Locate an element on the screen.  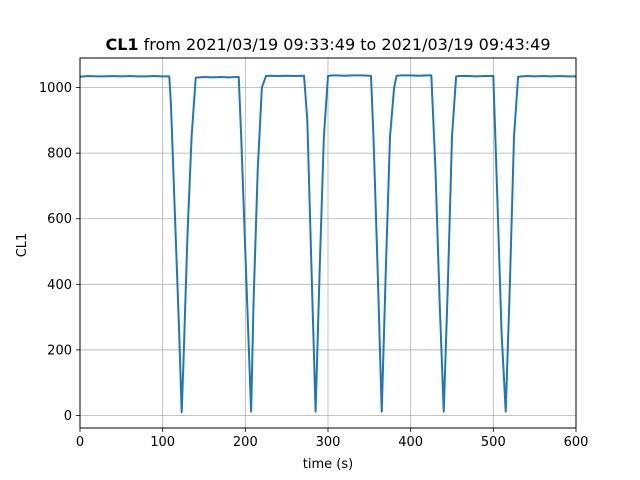
chart-title-signal: CL1 is located at coordinates (121, 44).